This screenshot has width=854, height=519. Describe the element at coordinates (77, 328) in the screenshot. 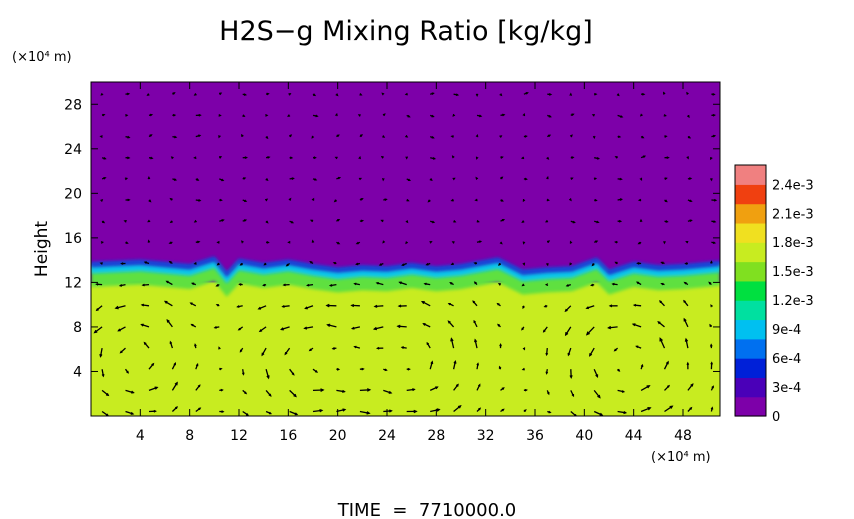

I see `y-tick-label: 8` at that location.